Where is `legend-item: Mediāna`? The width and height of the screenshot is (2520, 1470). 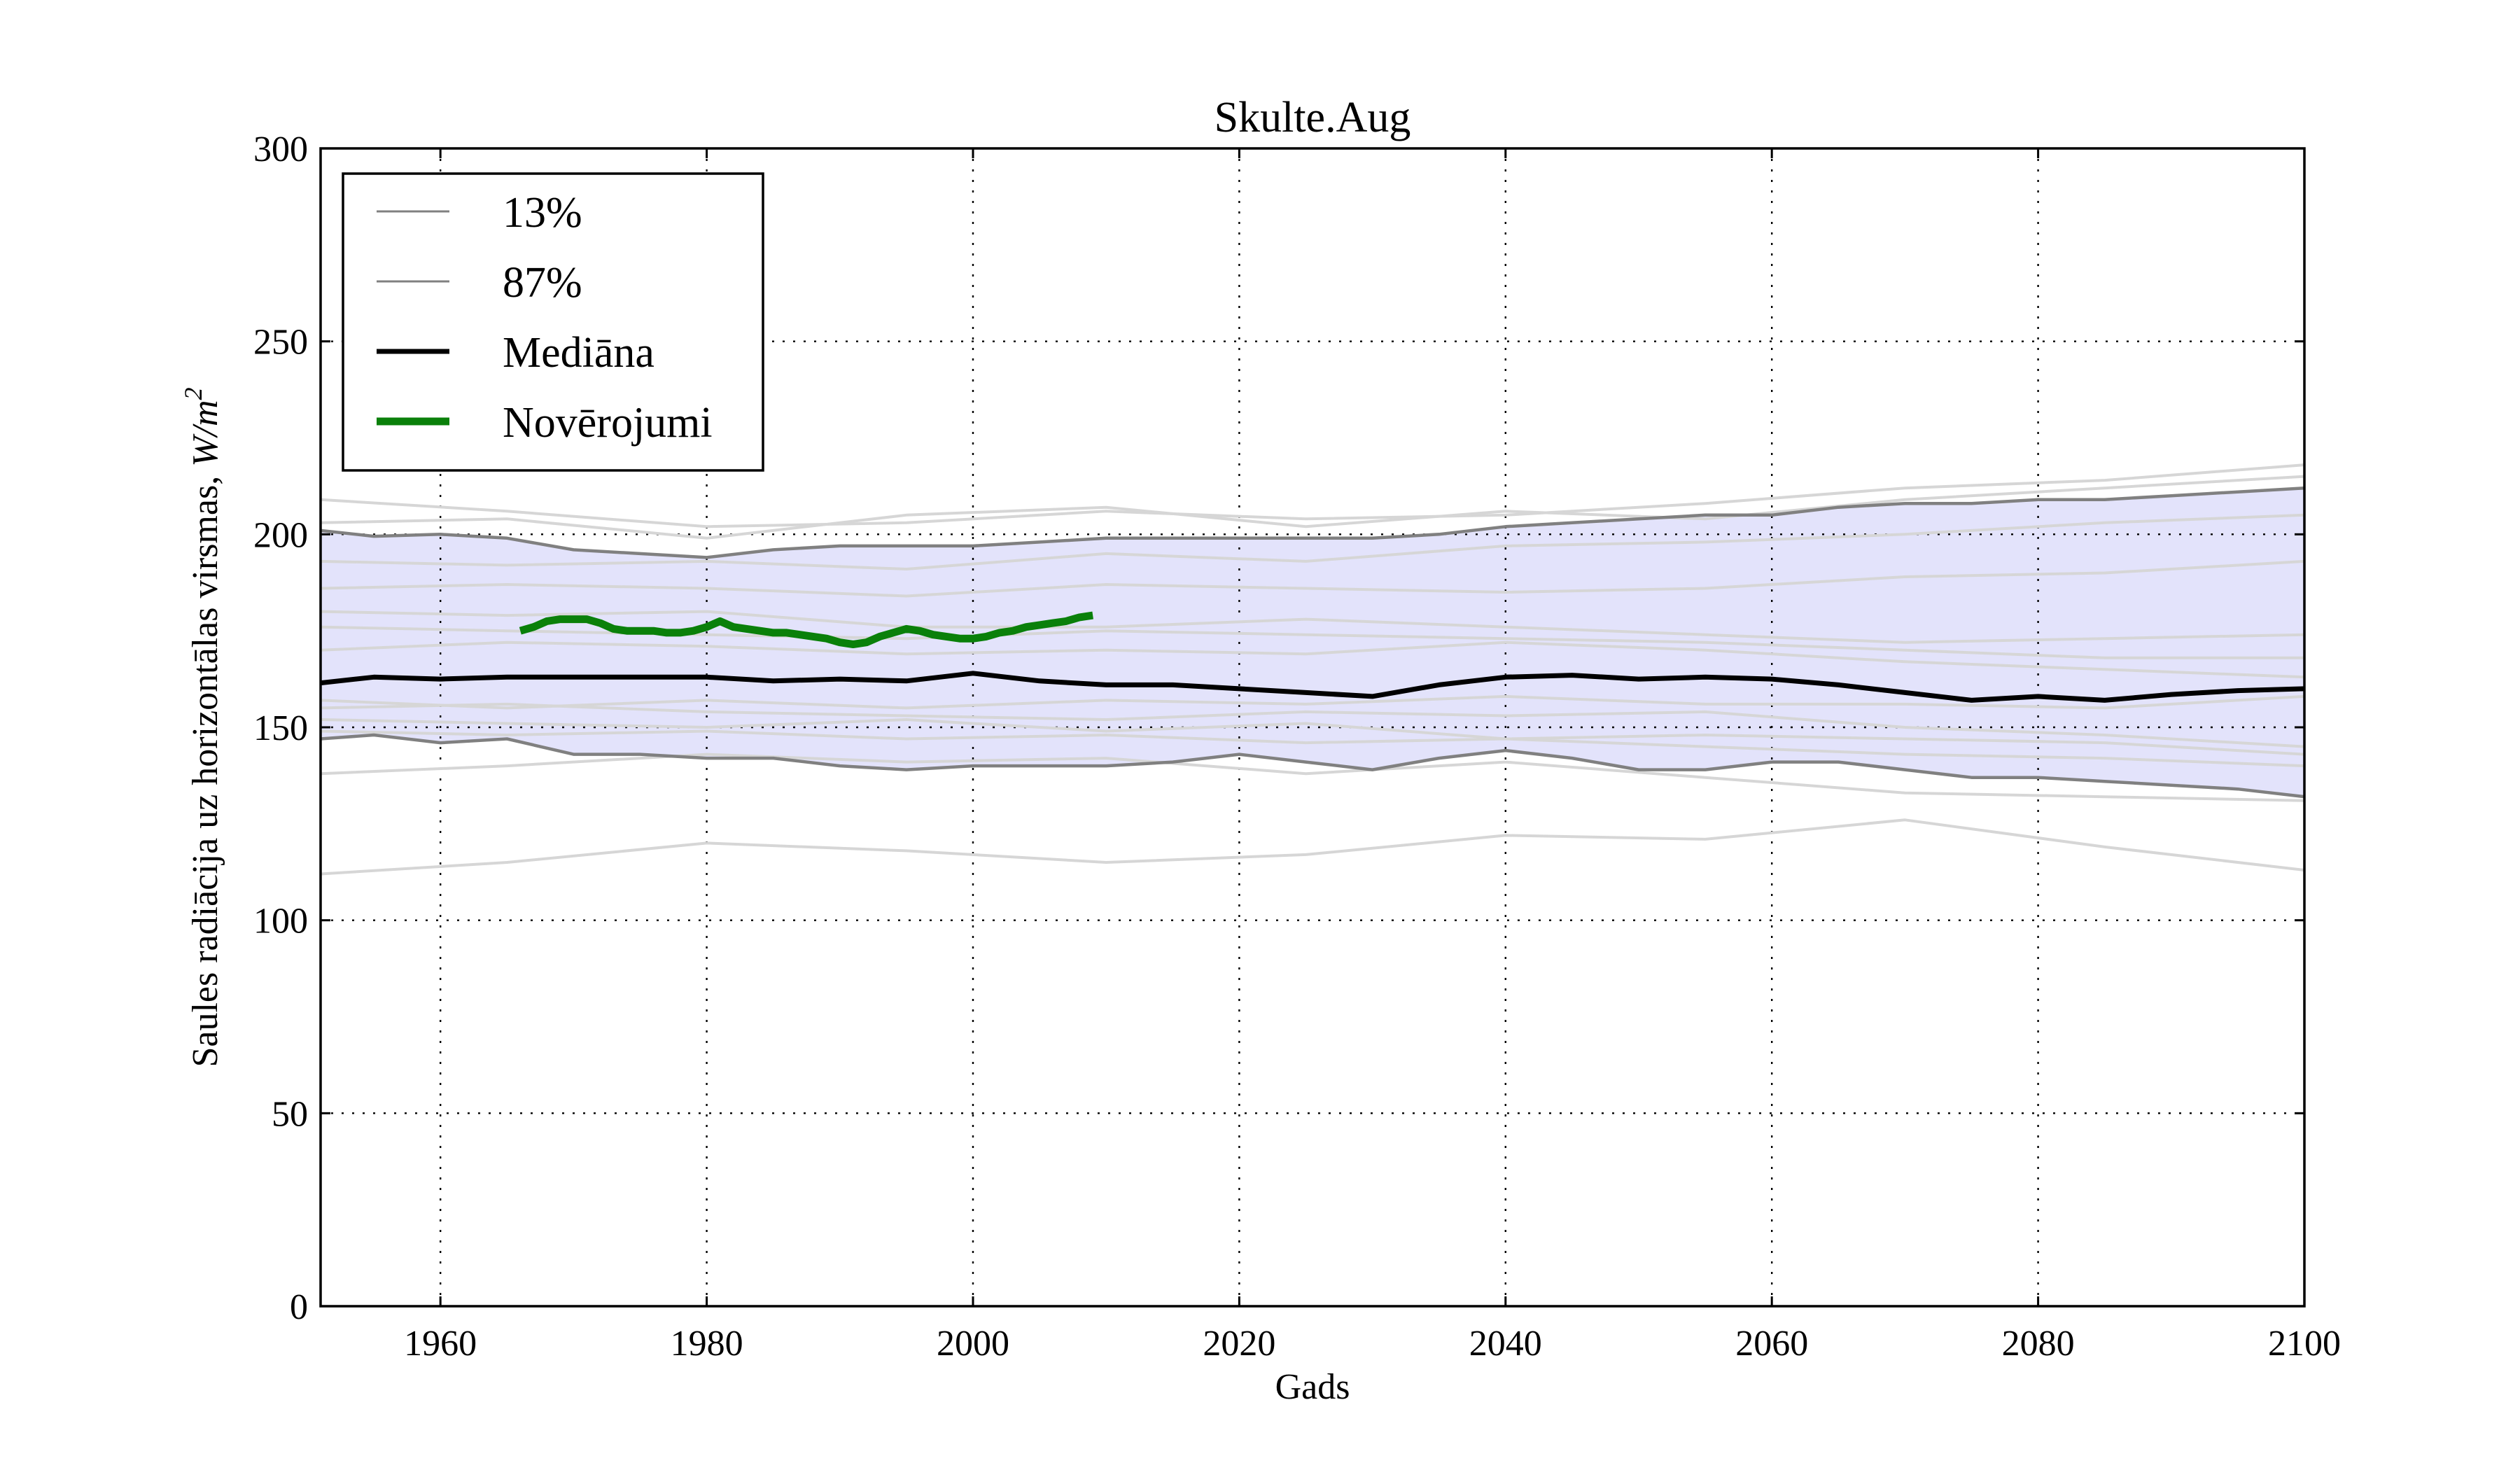 legend-item: Mediāna is located at coordinates (515, 353).